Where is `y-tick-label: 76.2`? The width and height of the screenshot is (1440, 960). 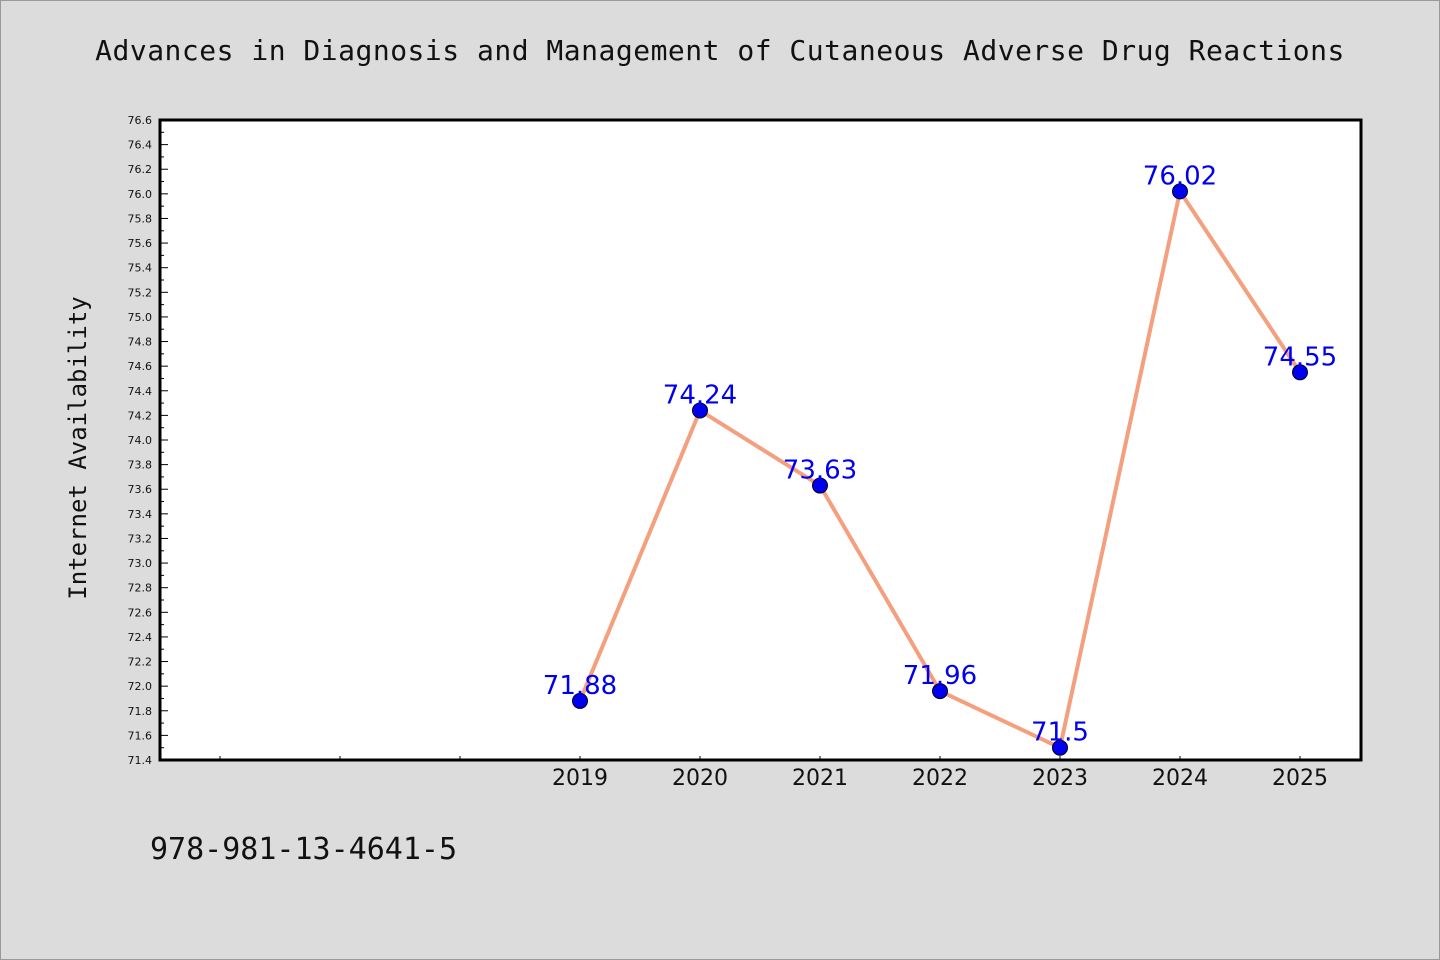
y-tick-label: 76.2 is located at coordinates (140, 169).